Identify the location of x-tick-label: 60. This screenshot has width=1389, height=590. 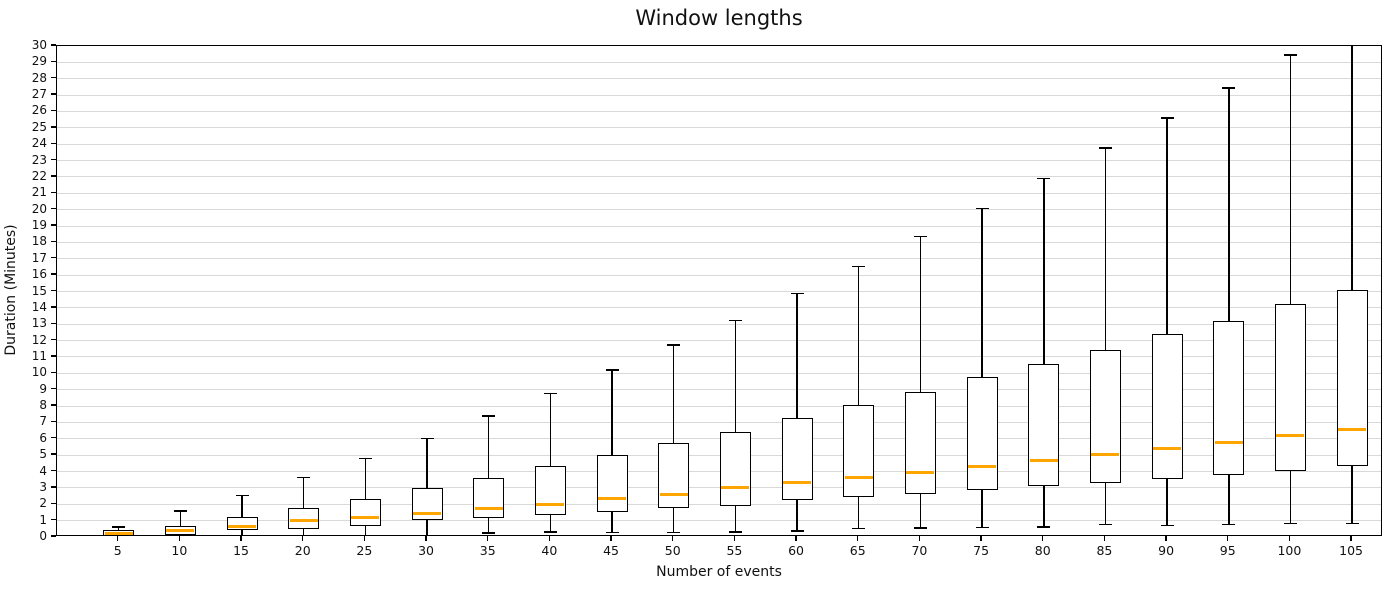
(796, 550).